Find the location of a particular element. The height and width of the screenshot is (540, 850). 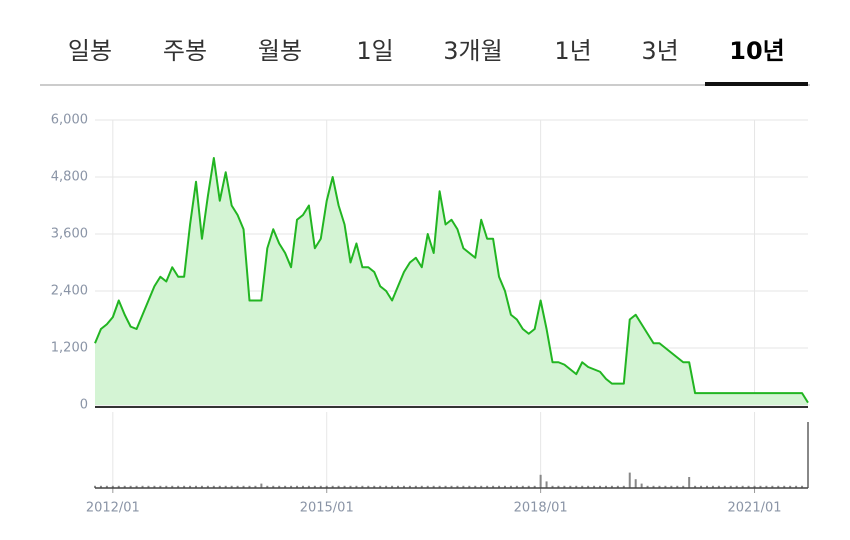

x-tick-label: 2018/01 is located at coordinates (541, 508).